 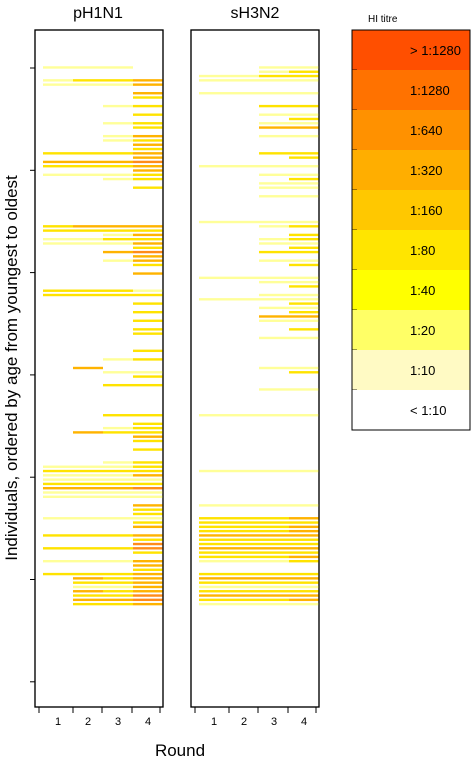 I want to click on legend-frame, so click(x=411, y=230).